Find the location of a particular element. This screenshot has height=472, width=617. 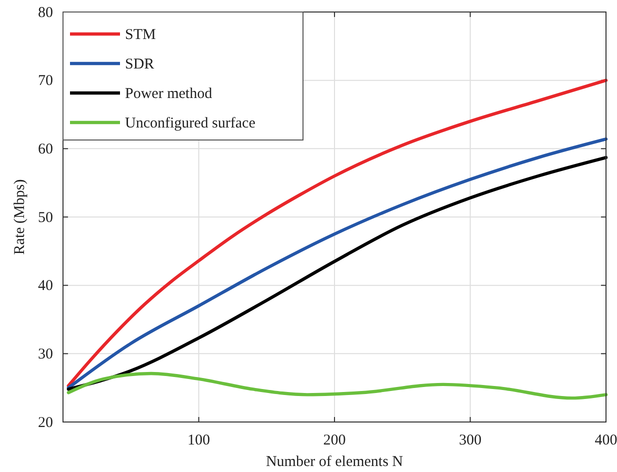

x-tick-label: 200 is located at coordinates (334, 440).